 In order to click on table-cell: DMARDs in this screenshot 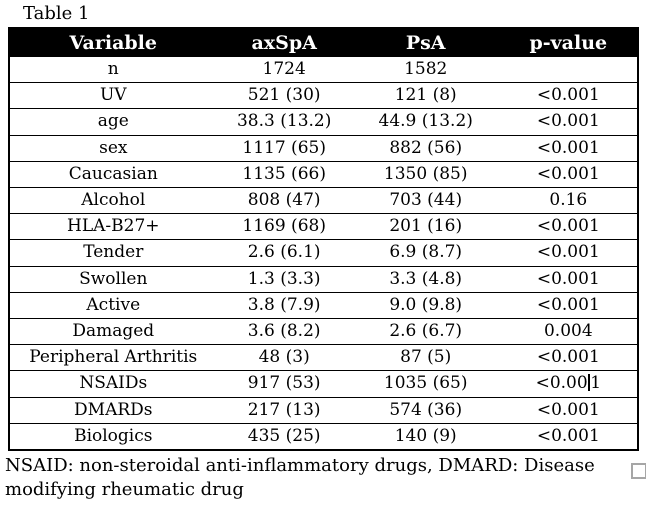, I will do `click(113, 410)`.